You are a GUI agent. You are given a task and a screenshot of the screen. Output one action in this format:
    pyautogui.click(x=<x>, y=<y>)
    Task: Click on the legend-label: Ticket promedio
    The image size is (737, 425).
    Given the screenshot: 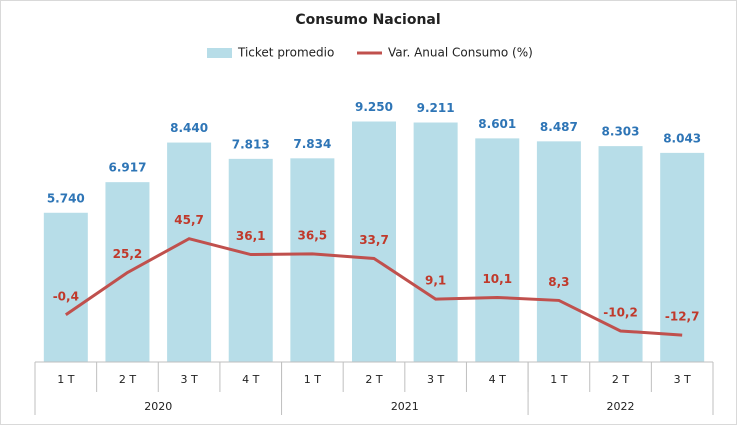 What is the action you would take?
    pyautogui.click(x=285, y=53)
    